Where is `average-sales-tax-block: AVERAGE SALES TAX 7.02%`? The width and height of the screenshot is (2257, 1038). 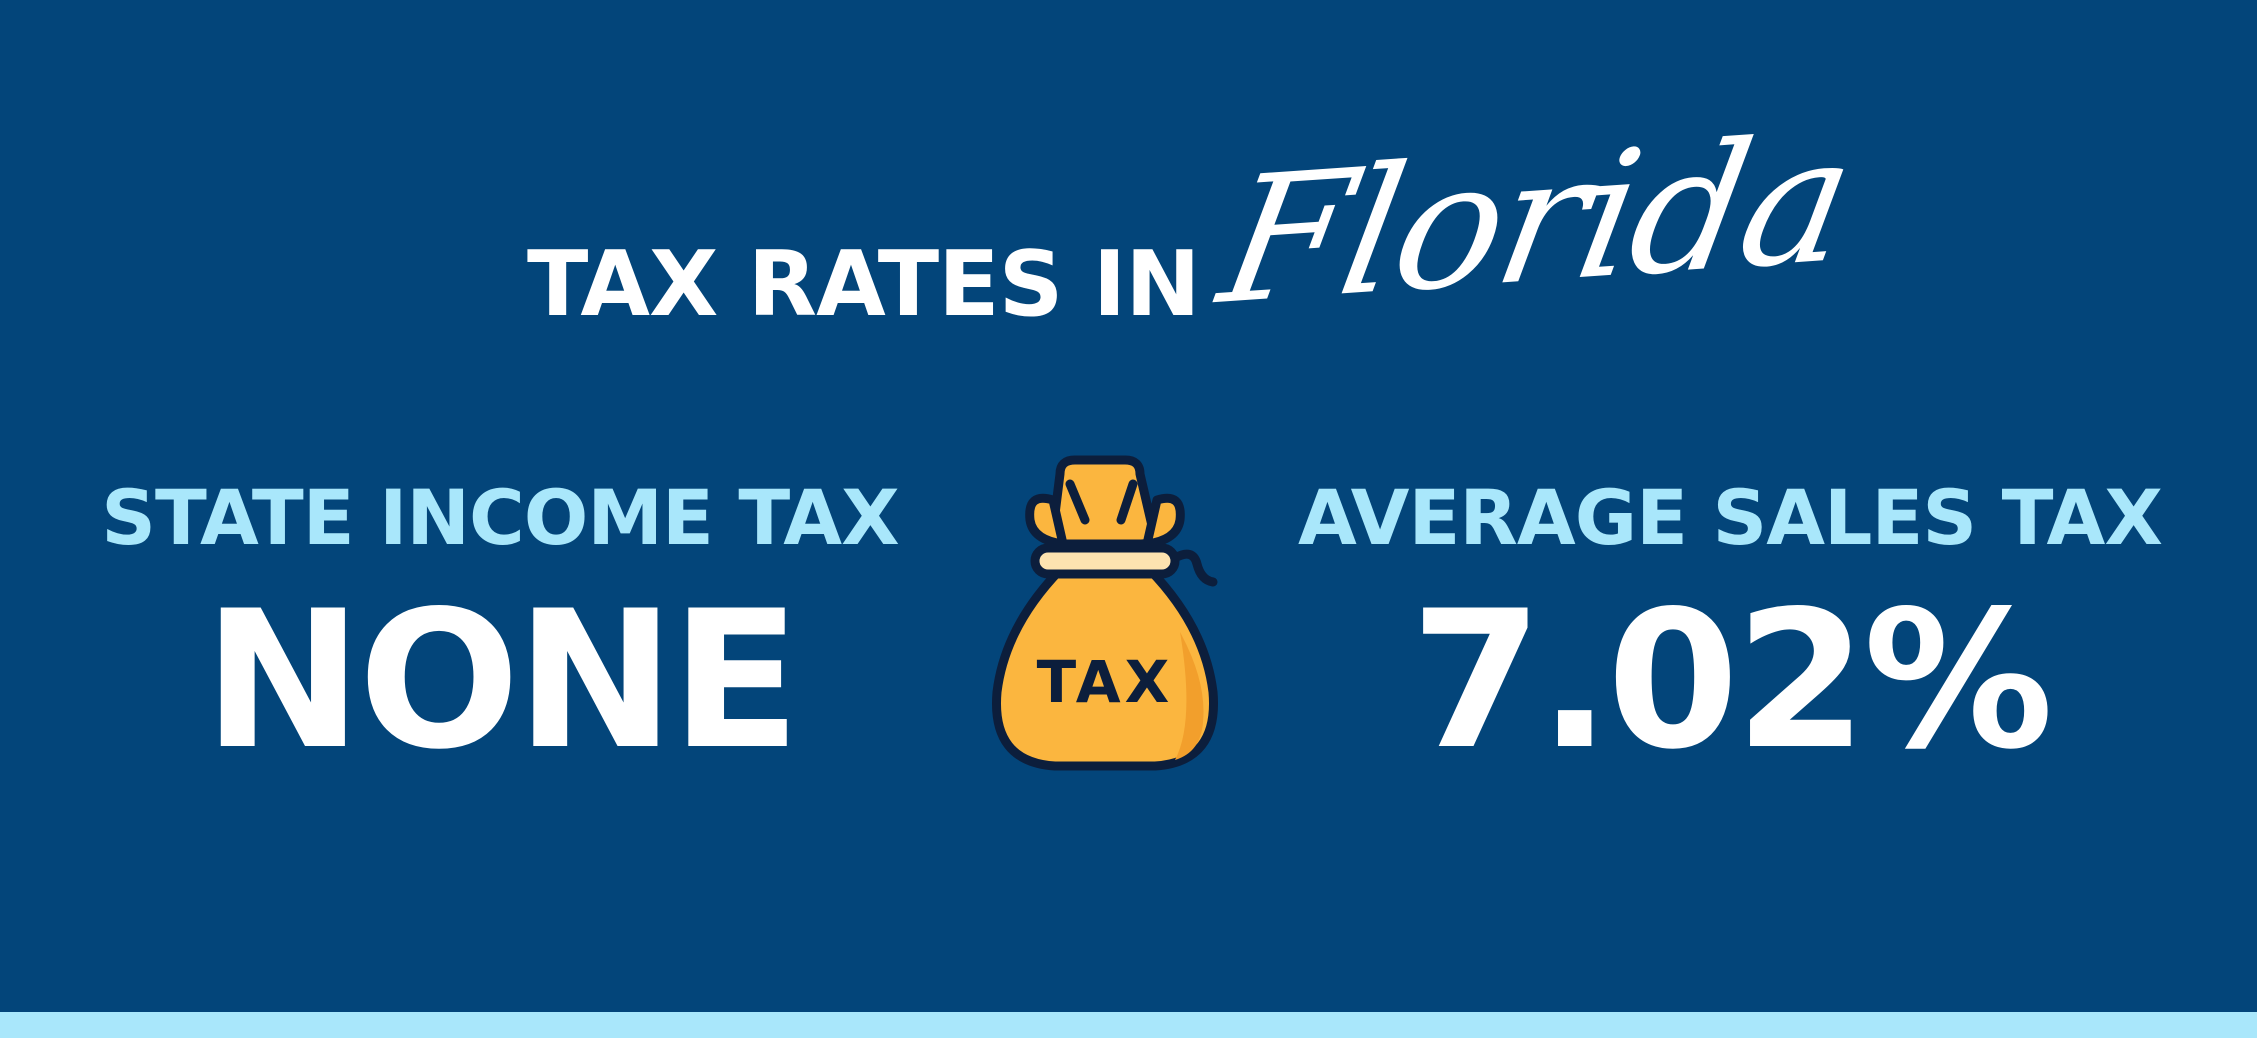
average-sales-tax-block: AVERAGE SALES TAX 7.02% is located at coordinates (1730, 628).